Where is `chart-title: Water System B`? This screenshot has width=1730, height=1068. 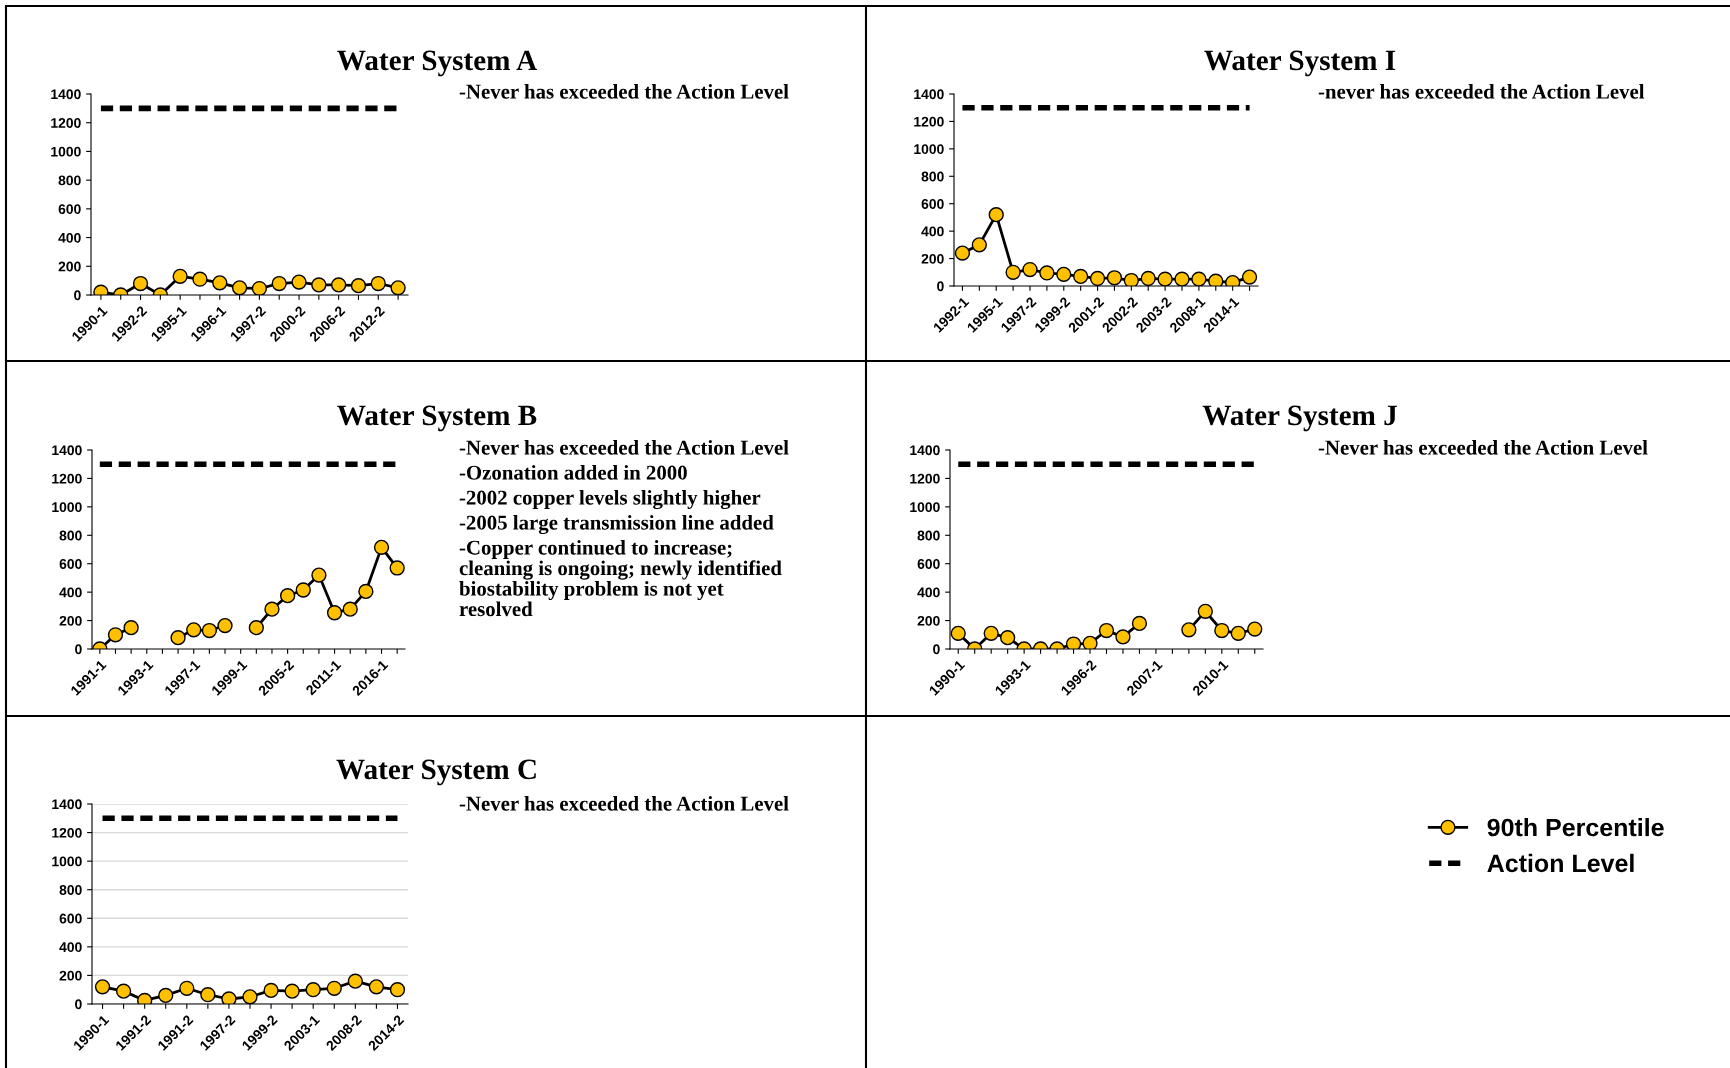 chart-title: Water System B is located at coordinates (437, 418).